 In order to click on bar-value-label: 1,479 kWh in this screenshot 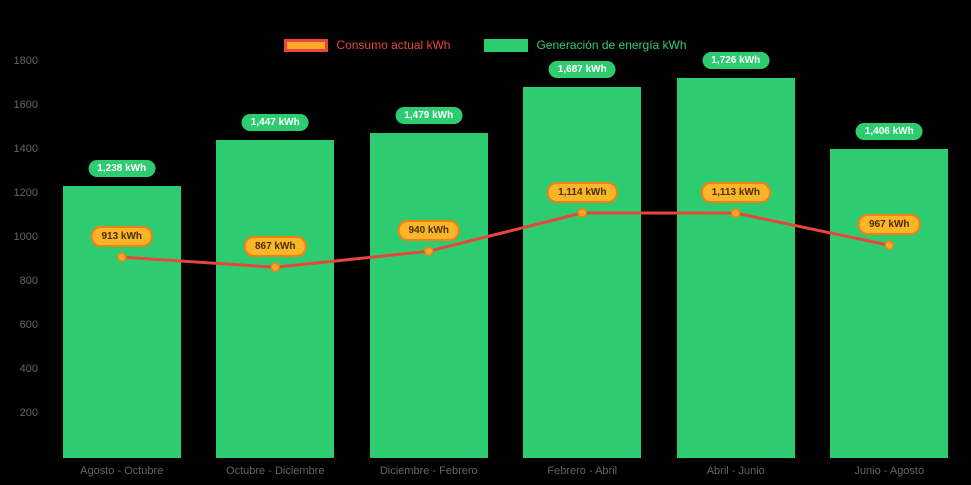, I will do `click(429, 115)`.